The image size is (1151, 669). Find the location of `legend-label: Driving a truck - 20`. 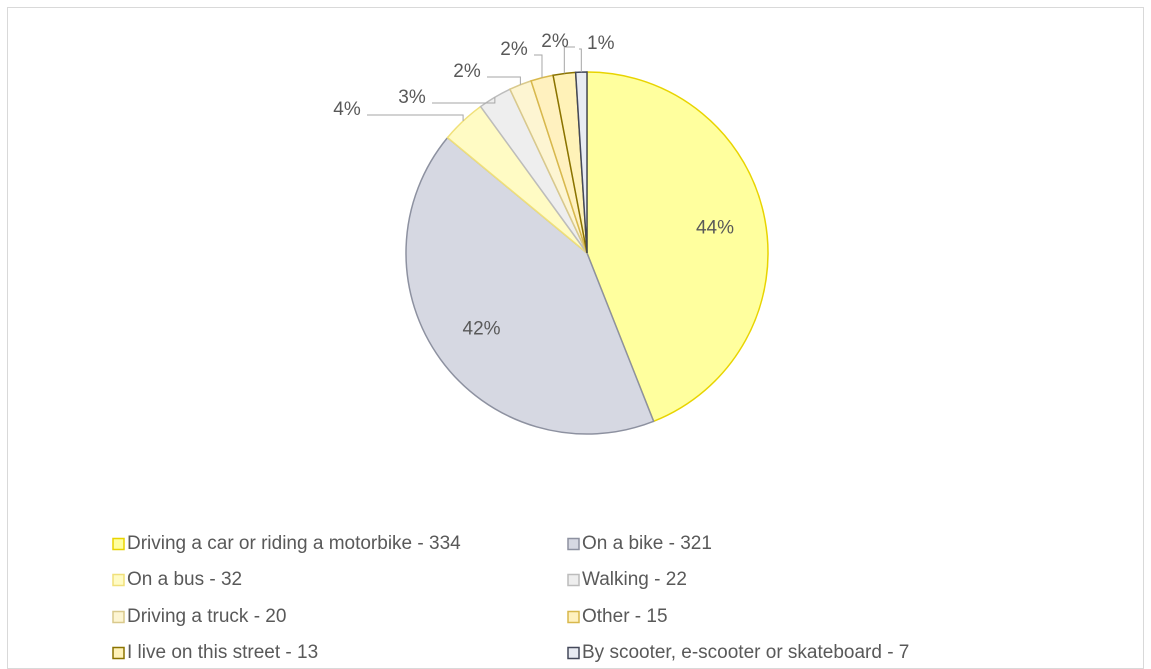

legend-label: Driving a truck - 20 is located at coordinates (206, 616).